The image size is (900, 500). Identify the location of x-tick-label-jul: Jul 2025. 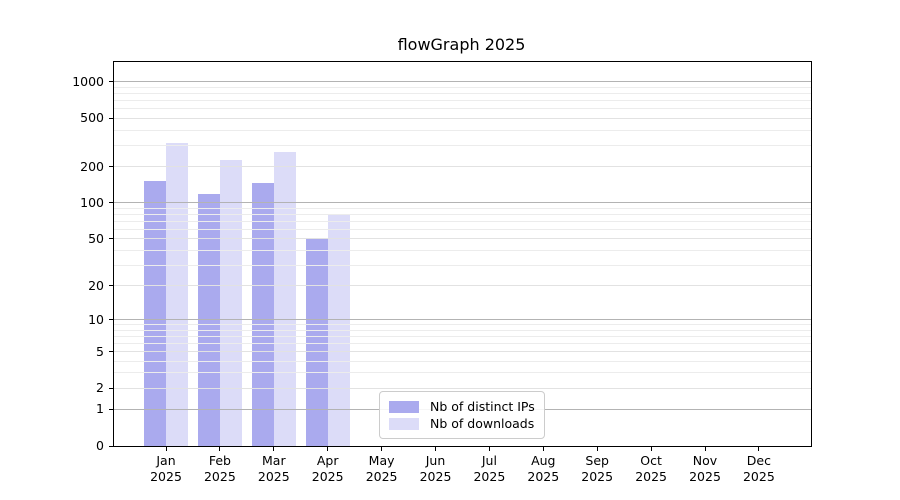
(489, 469).